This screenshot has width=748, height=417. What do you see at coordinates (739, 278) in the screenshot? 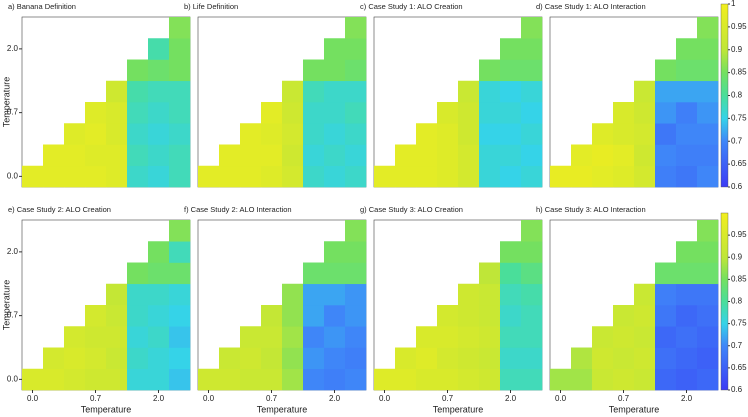
I see `colorbar-tick-label: 0.85` at bounding box center [739, 278].